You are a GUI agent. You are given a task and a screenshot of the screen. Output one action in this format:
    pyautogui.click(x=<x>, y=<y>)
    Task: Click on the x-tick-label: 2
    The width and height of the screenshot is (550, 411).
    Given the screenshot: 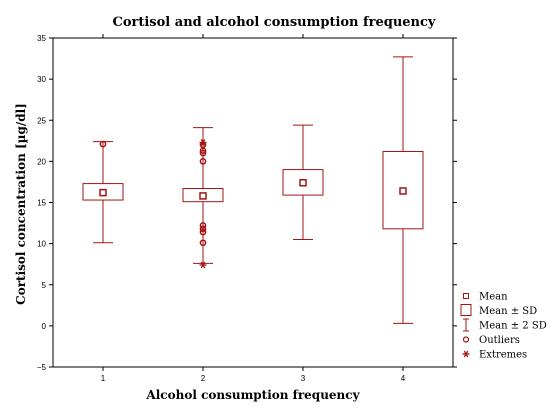 What is the action you would take?
    pyautogui.click(x=203, y=378)
    